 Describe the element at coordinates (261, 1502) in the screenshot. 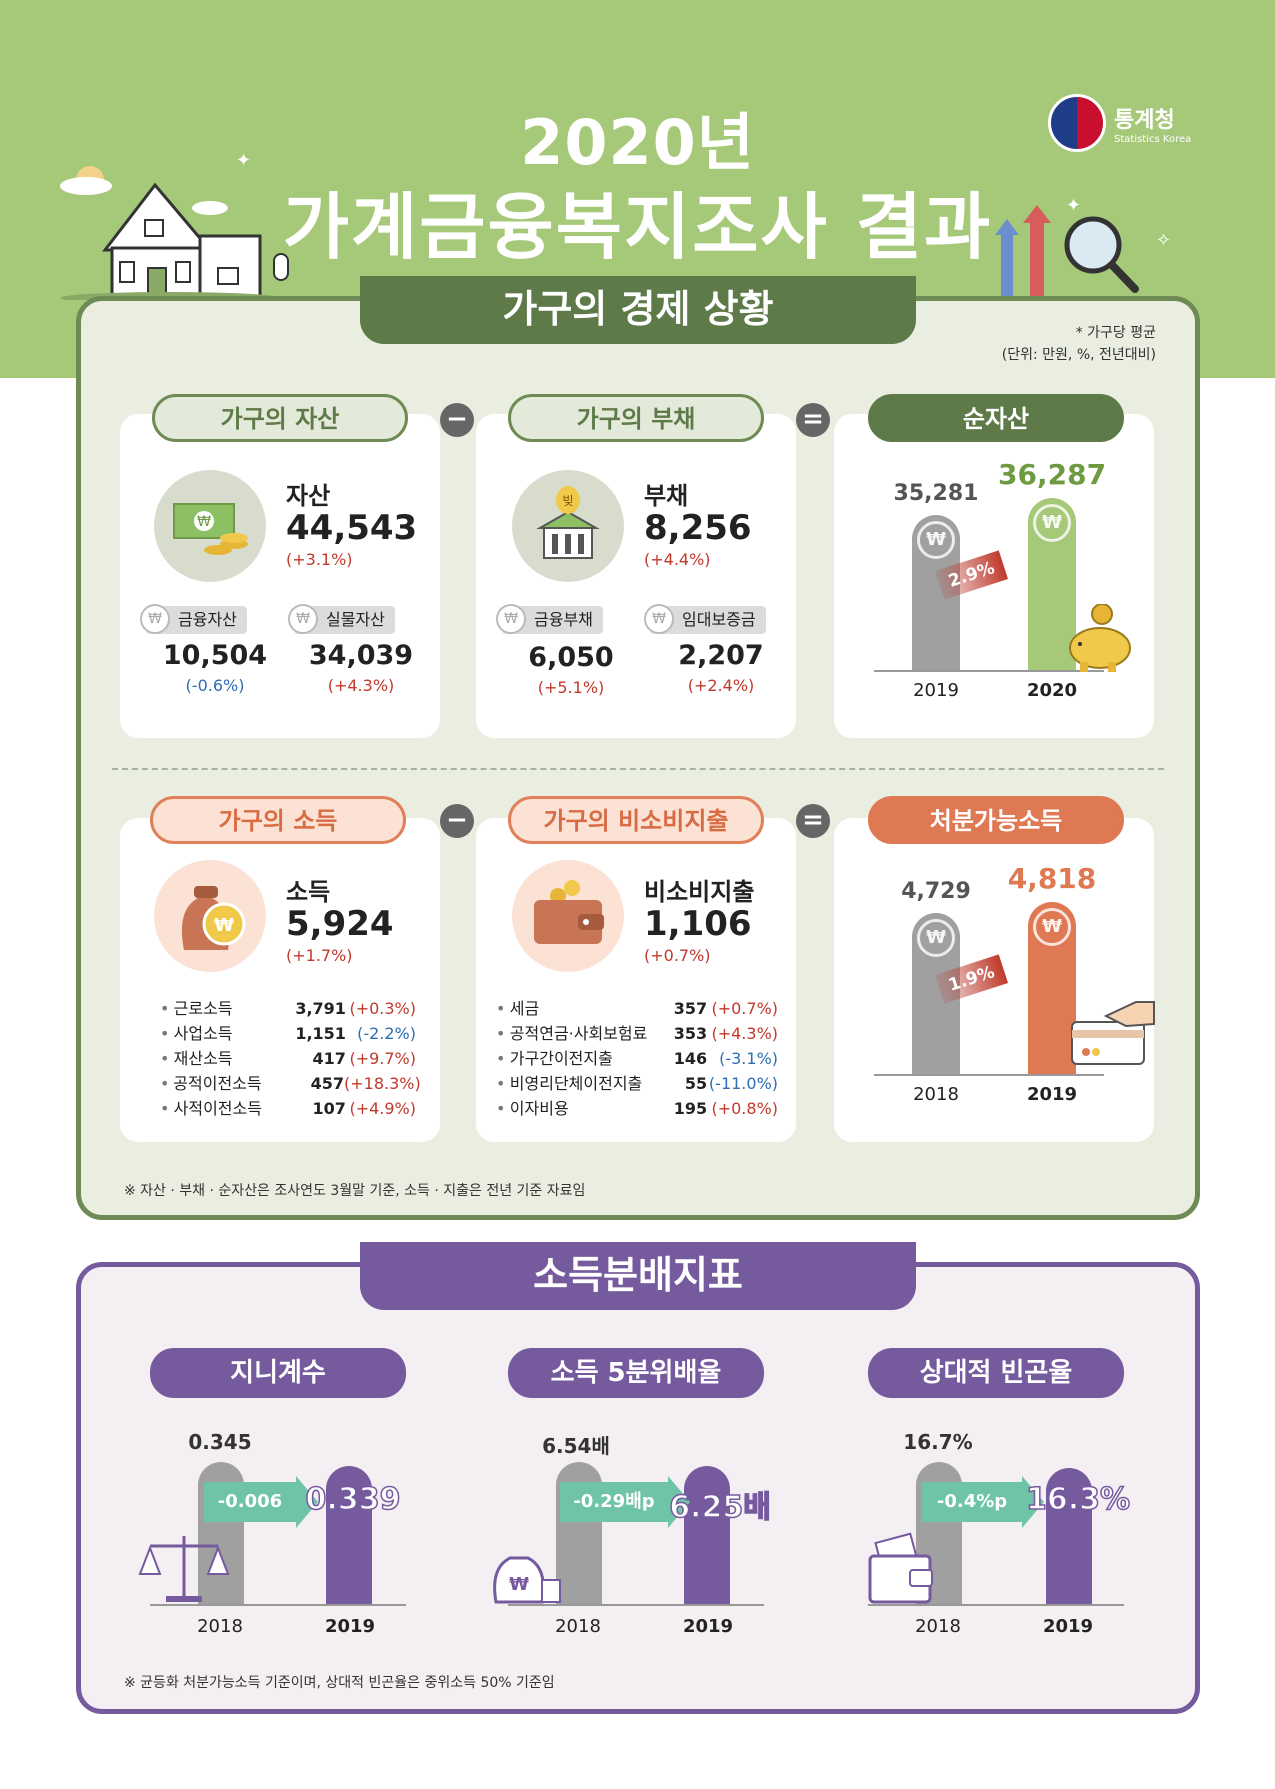

I see `gini-change-arrow: -0.006` at that location.